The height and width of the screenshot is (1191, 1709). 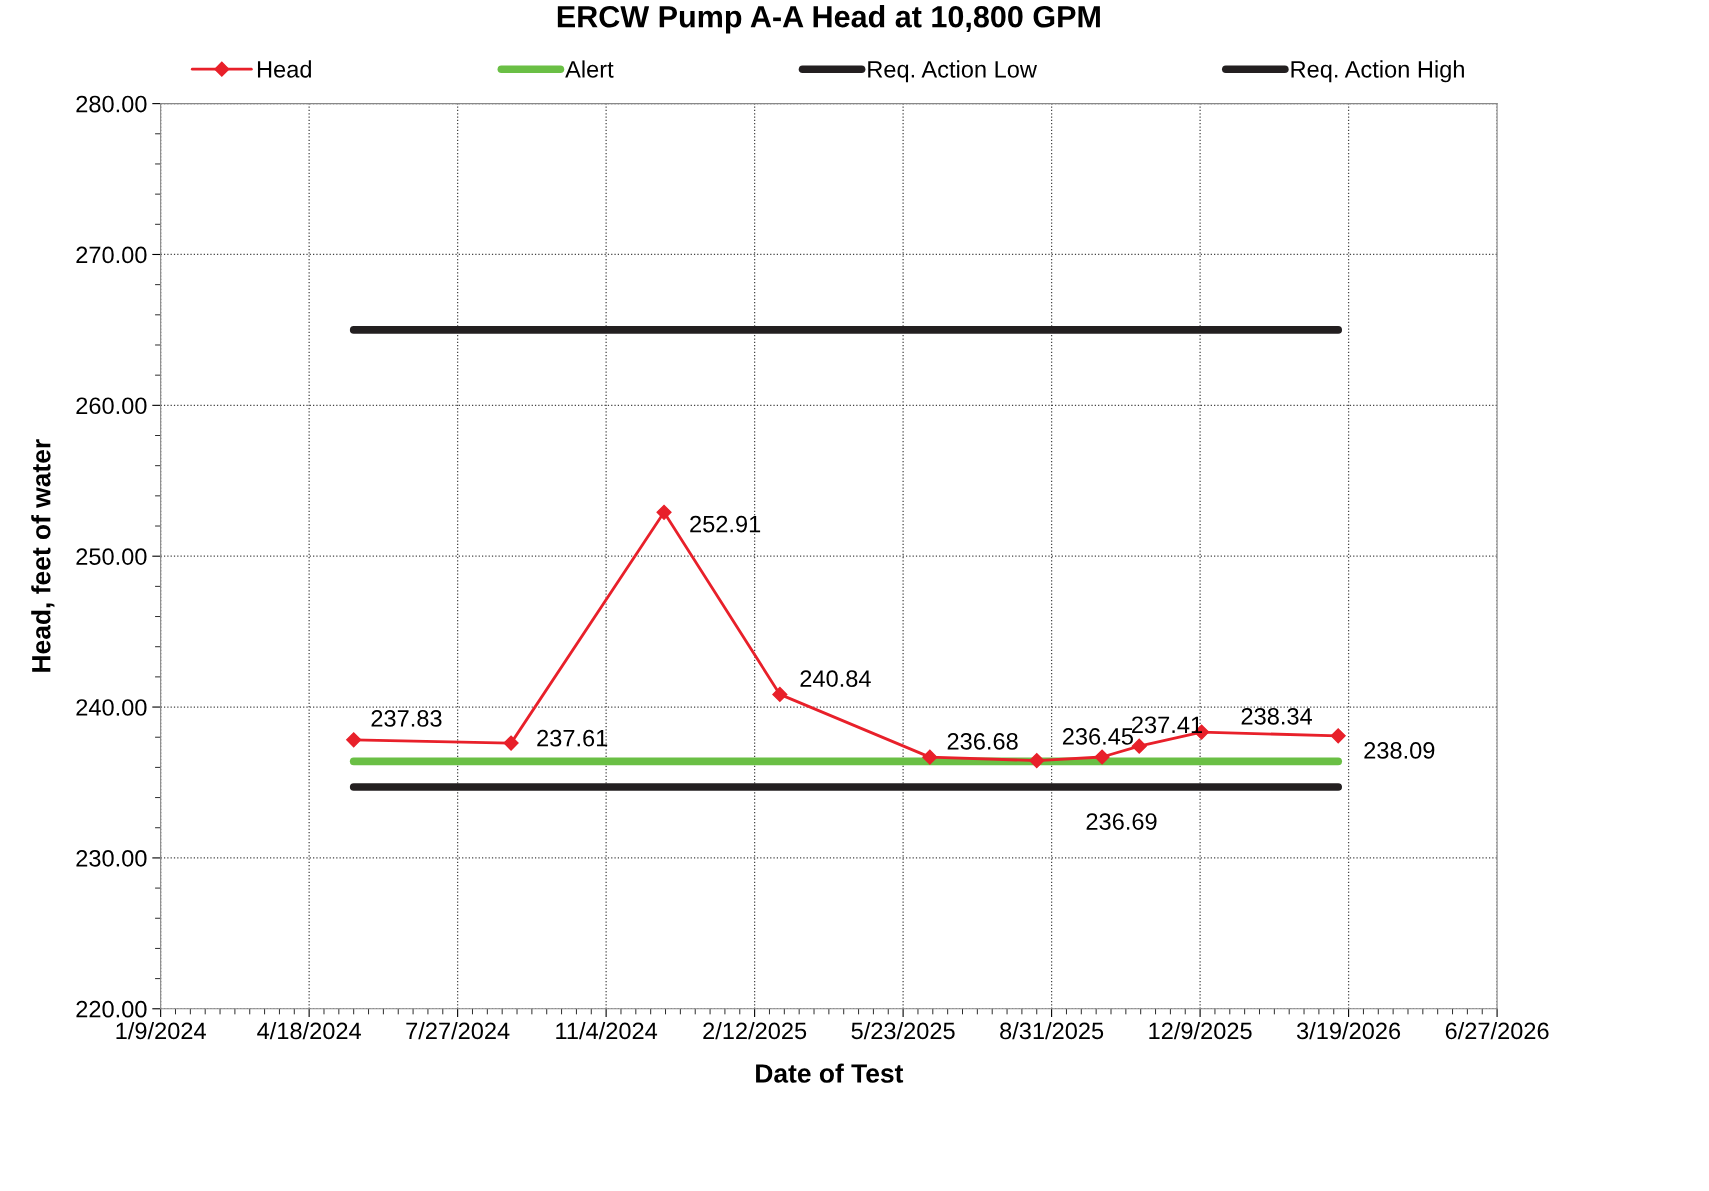 What do you see at coordinates (309, 1030) in the screenshot?
I see `x-tick-label: 4/18/2024` at bounding box center [309, 1030].